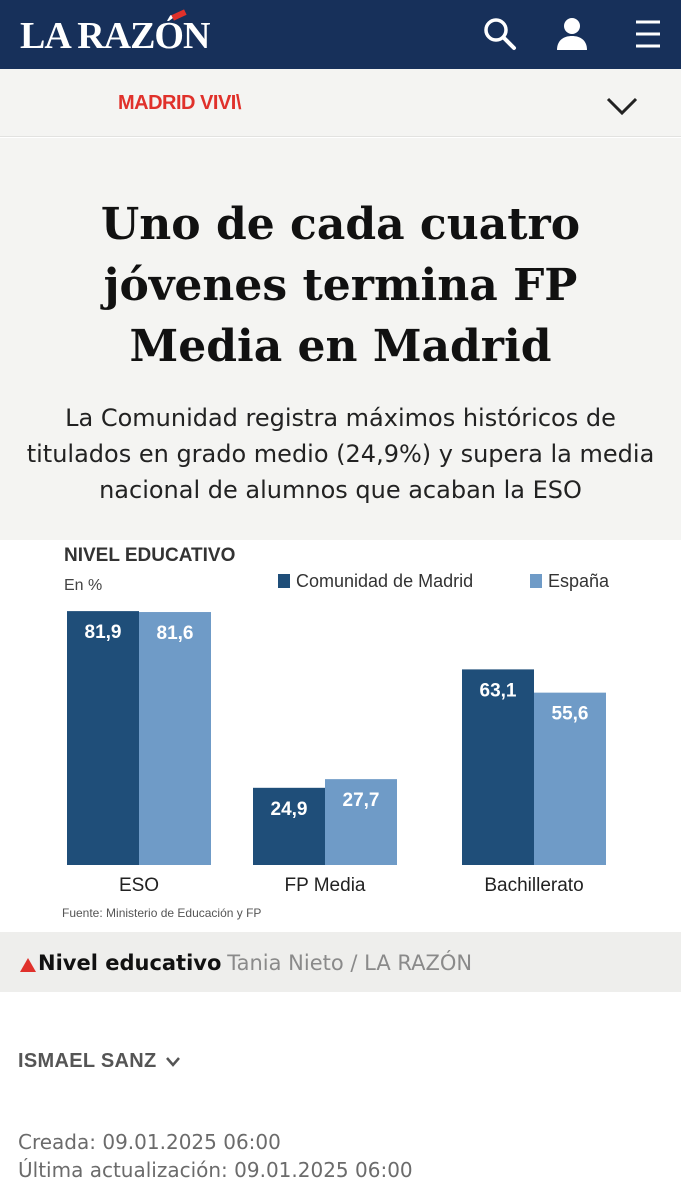 This screenshot has height=1200, width=681. Describe the element at coordinates (175, 633) in the screenshot. I see `bar-value-label-0-1: 81,6` at that location.